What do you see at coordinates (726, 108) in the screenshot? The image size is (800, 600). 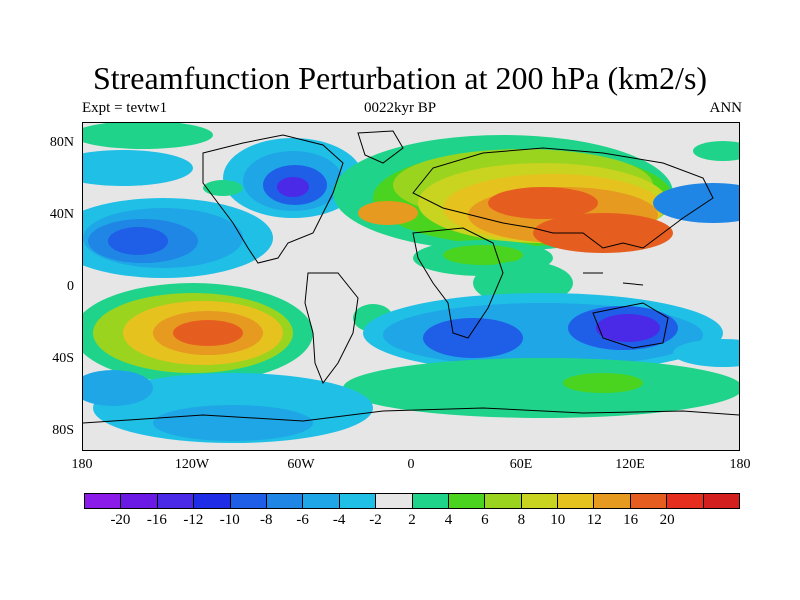 I see `season-label: ANN` at bounding box center [726, 108].